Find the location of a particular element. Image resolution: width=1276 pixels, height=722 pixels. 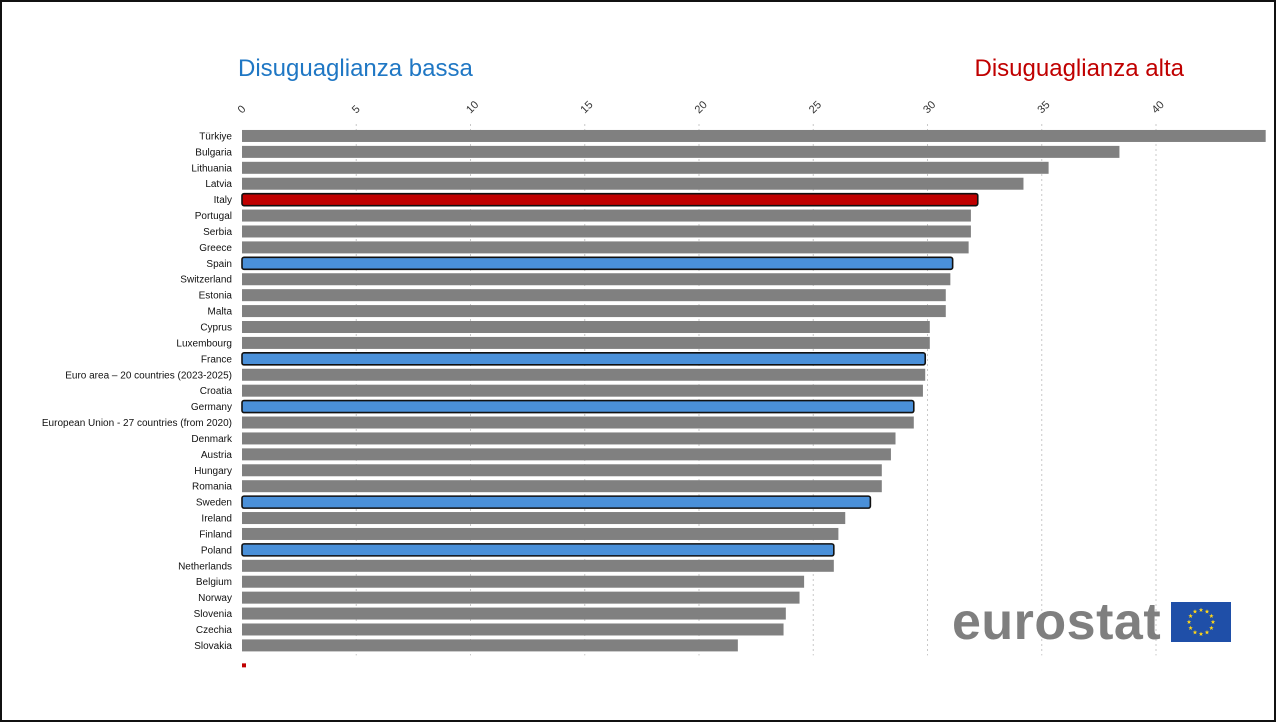

category-label: Spain is located at coordinates (219, 264).